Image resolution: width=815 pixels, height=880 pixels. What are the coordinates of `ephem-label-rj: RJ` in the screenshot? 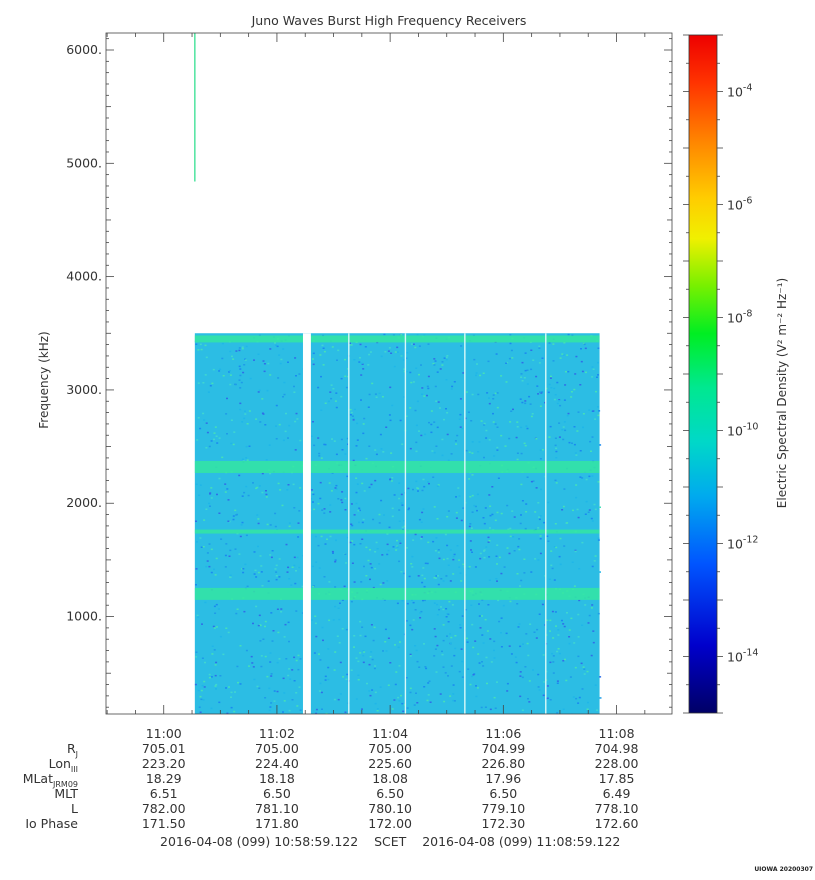 It's located at (72, 750).